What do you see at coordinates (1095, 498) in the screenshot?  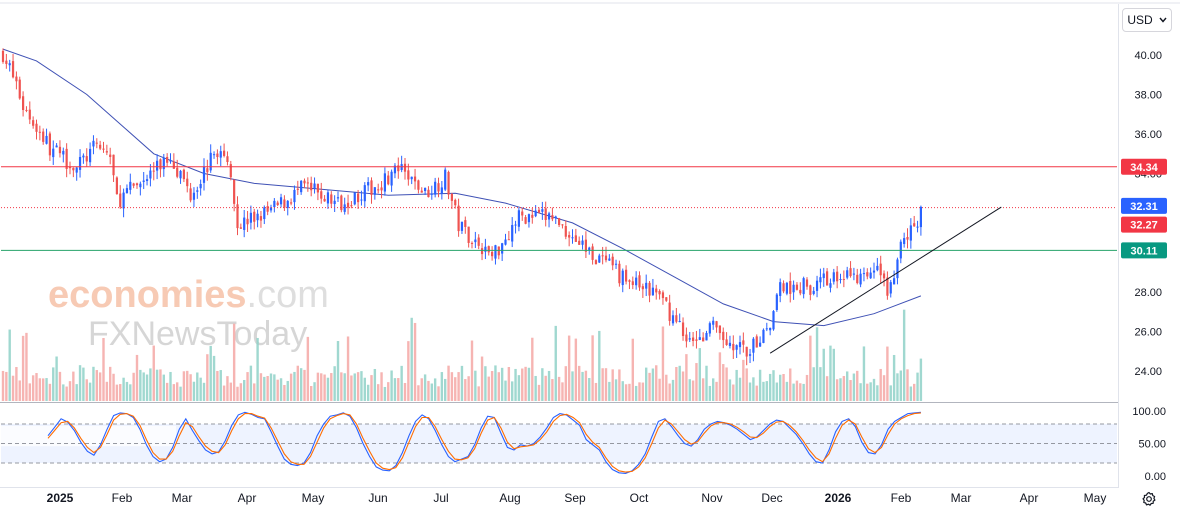 I see `time-tick-label: May` at bounding box center [1095, 498].